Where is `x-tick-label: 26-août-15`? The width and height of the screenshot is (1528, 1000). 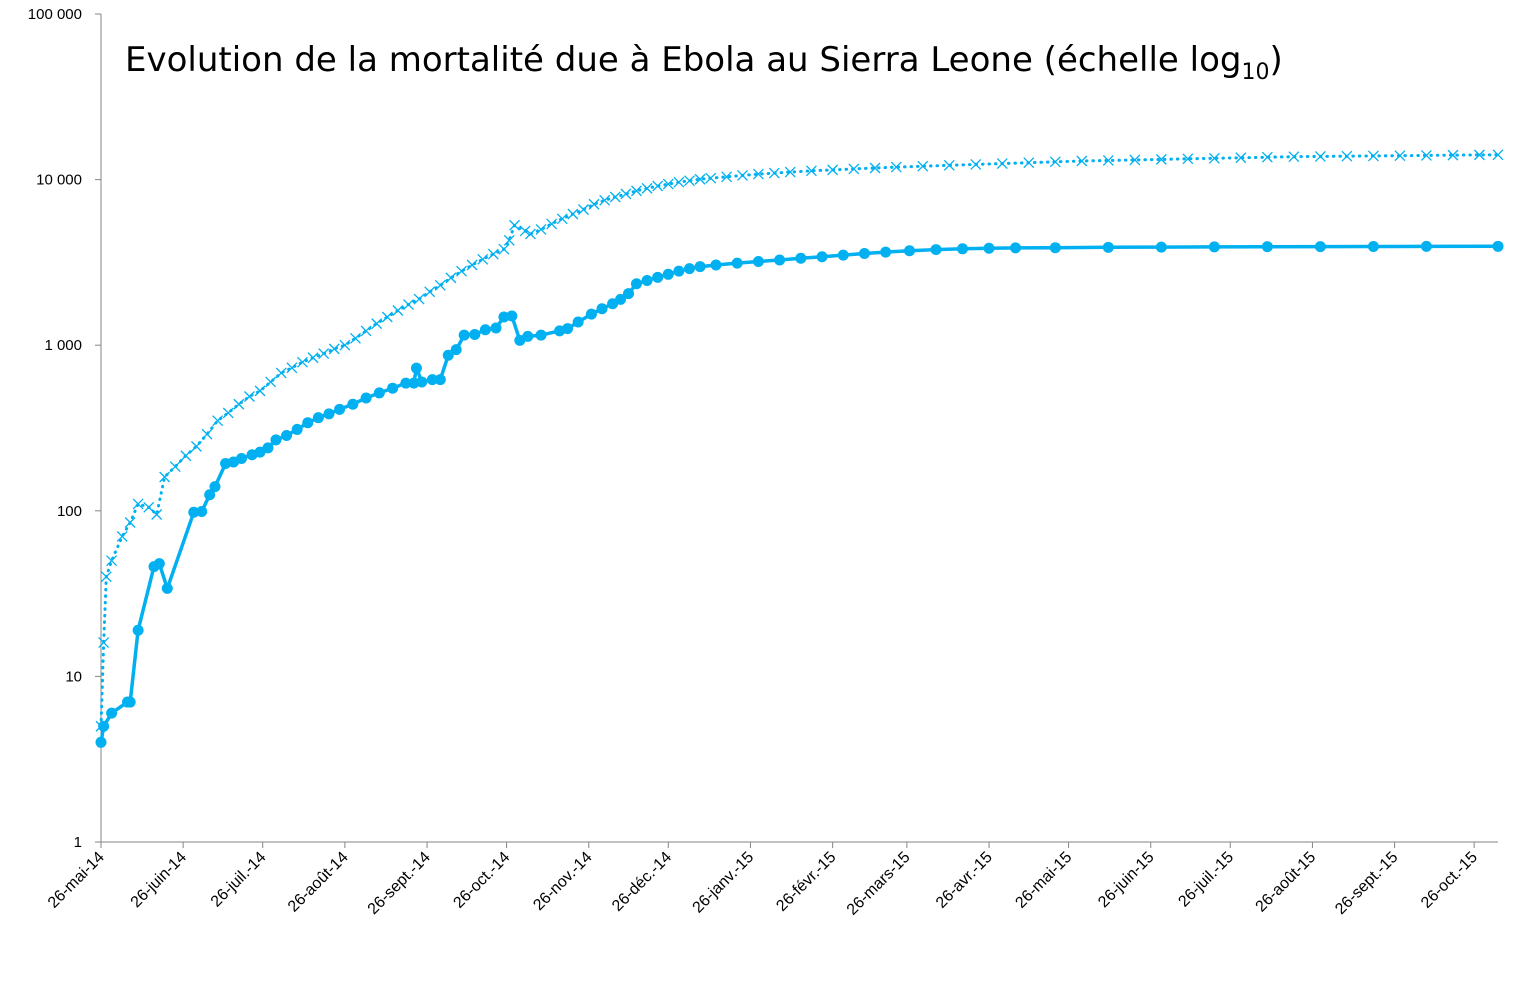
x-tick-label: 26-août-15 is located at coordinates (1286, 882).